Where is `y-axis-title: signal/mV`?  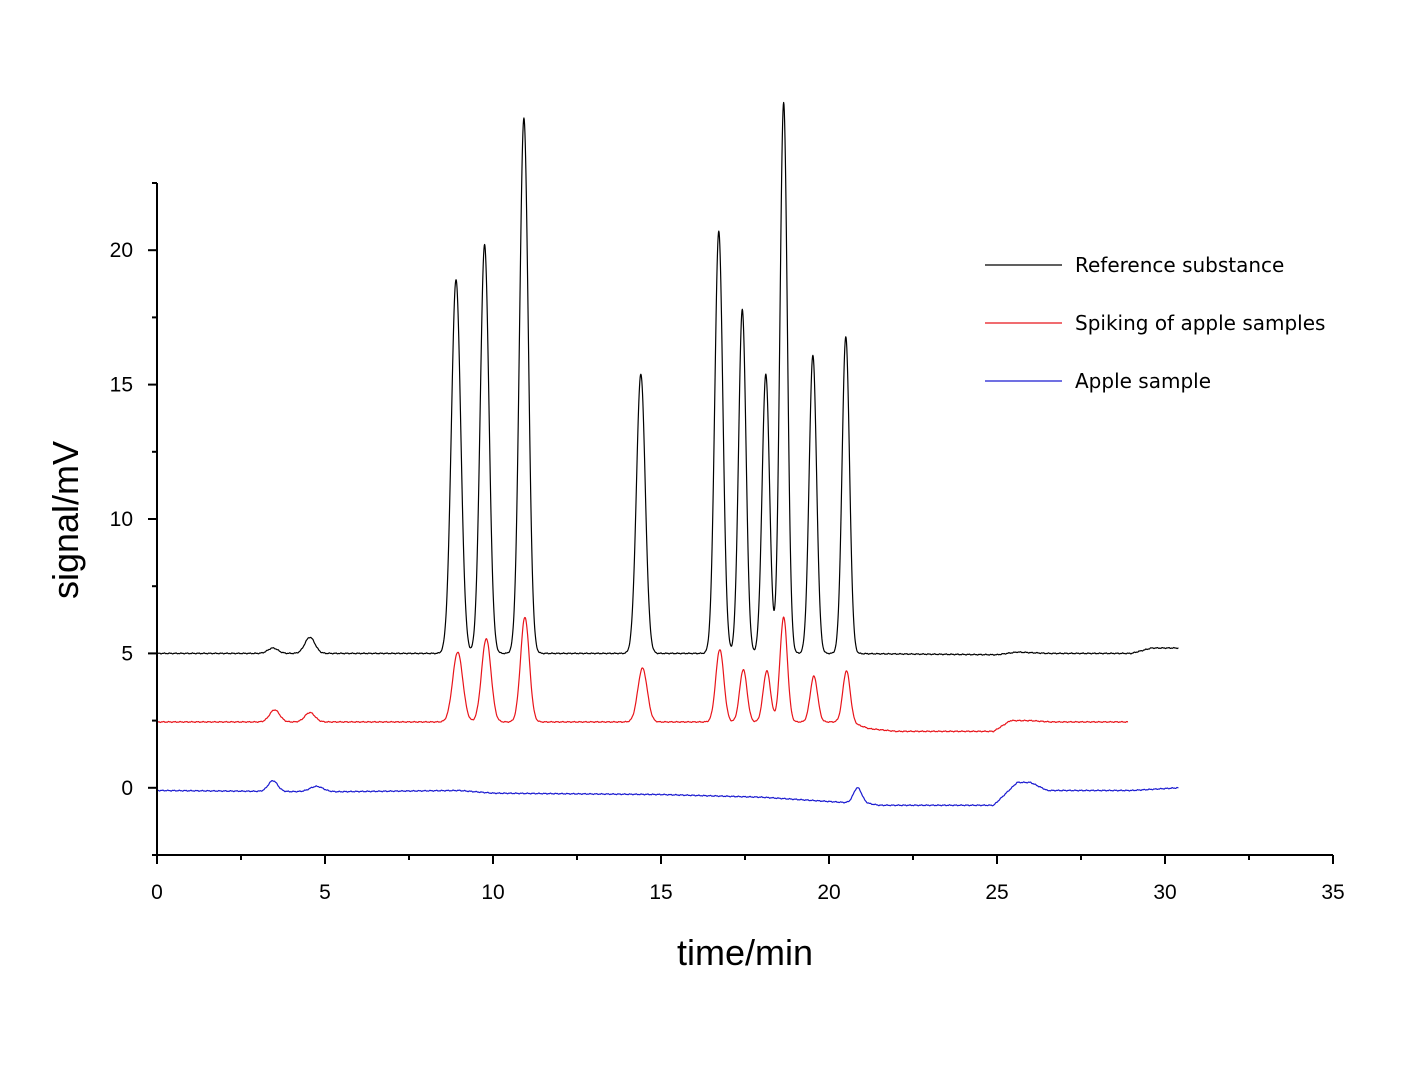 y-axis-title: signal/mV is located at coordinates (65, 520).